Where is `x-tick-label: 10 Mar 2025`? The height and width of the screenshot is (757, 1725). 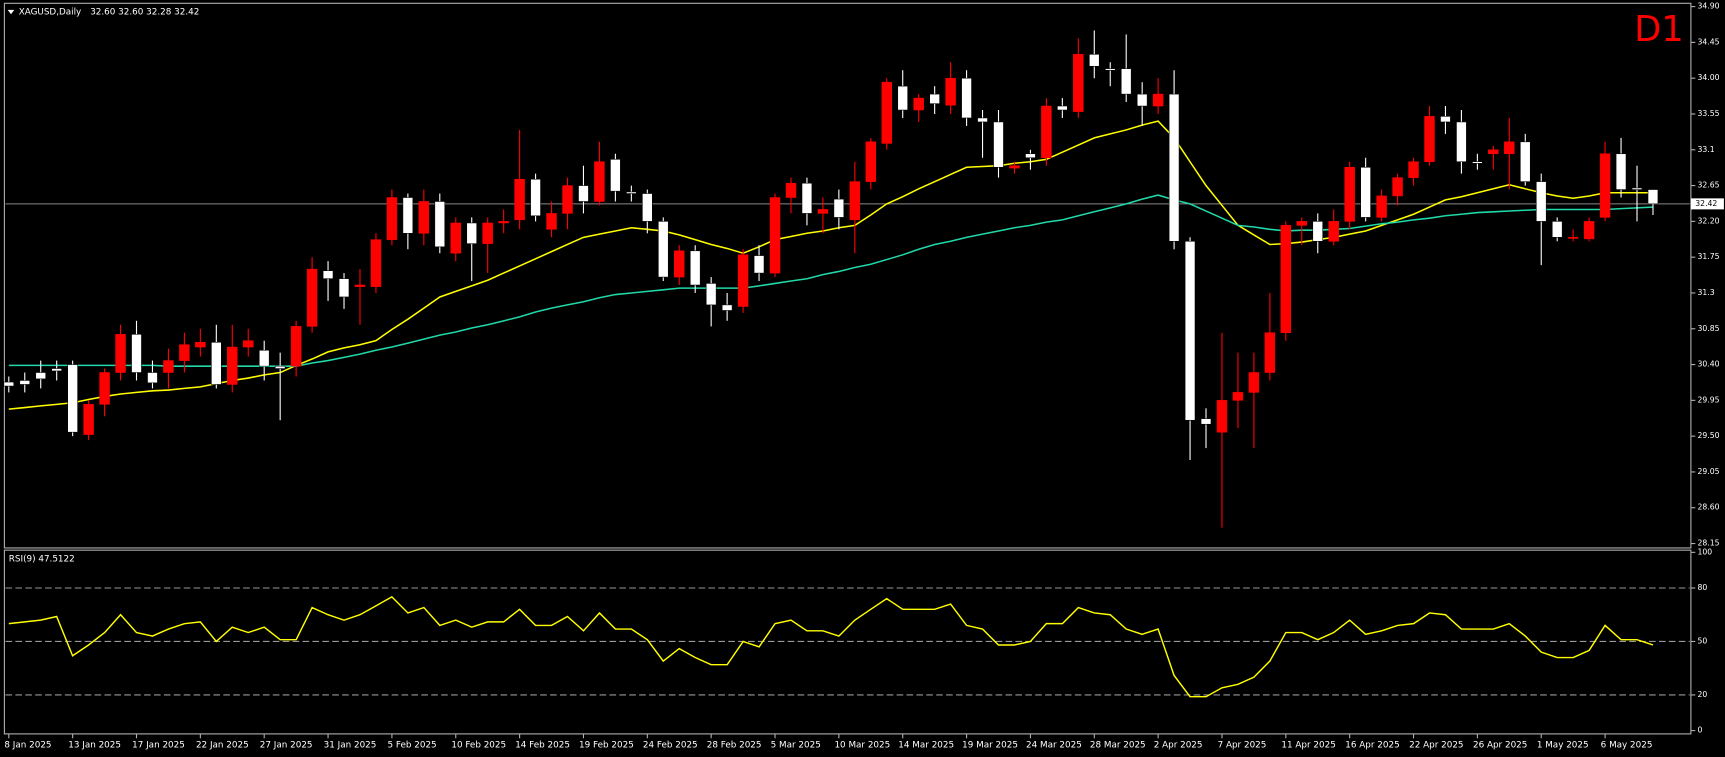 x-tick-label: 10 Mar 2025 is located at coordinates (862, 745).